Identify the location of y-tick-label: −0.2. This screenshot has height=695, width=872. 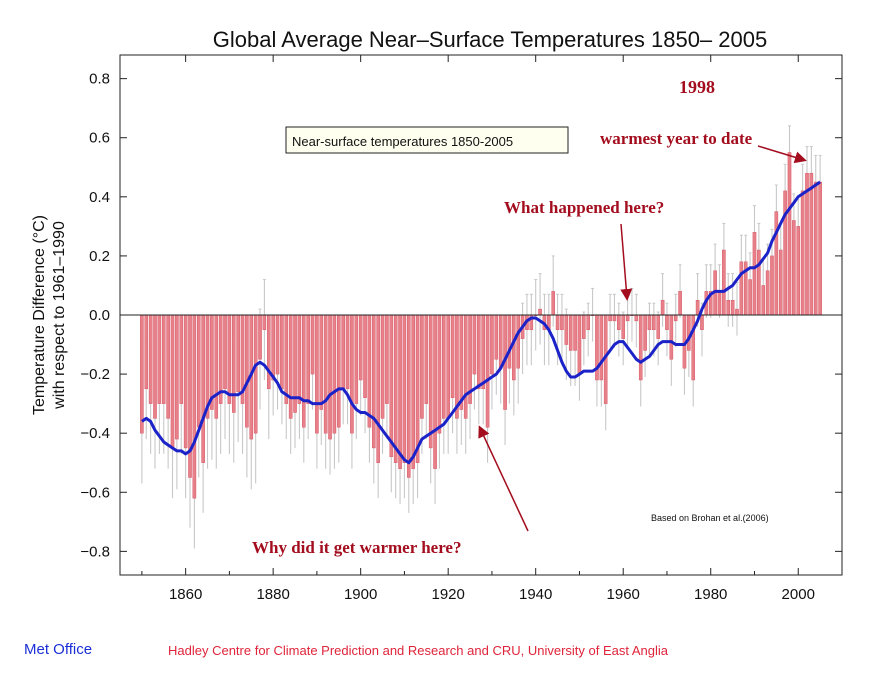
(95, 374).